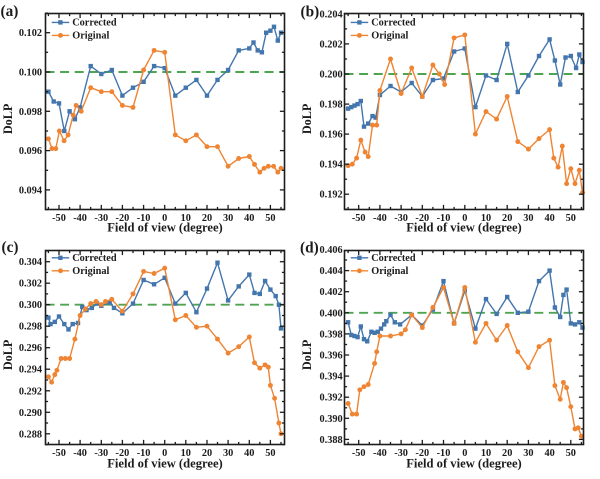  What do you see at coordinates (30, 112) in the screenshot?
I see `svg-text: 0.098` at bounding box center [30, 112].